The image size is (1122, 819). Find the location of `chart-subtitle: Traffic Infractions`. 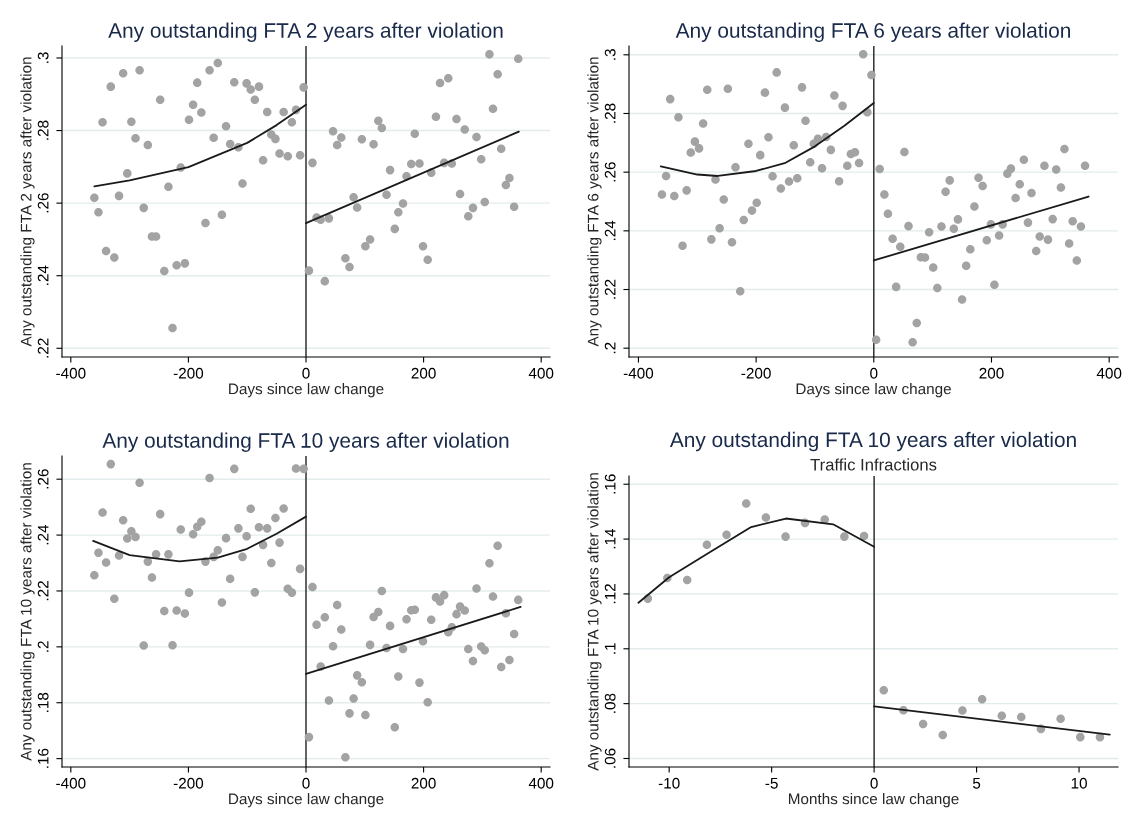

chart-subtitle: Traffic Infractions is located at coordinates (873, 464).